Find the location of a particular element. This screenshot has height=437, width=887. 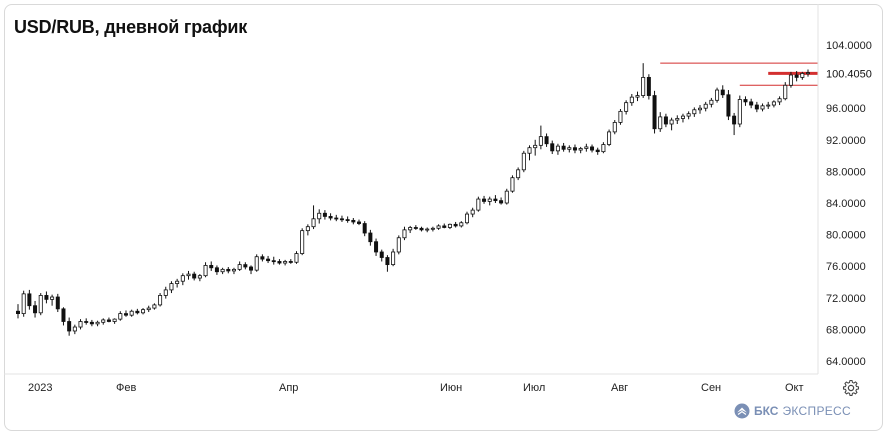

brand-name: БКС is located at coordinates (766, 411).